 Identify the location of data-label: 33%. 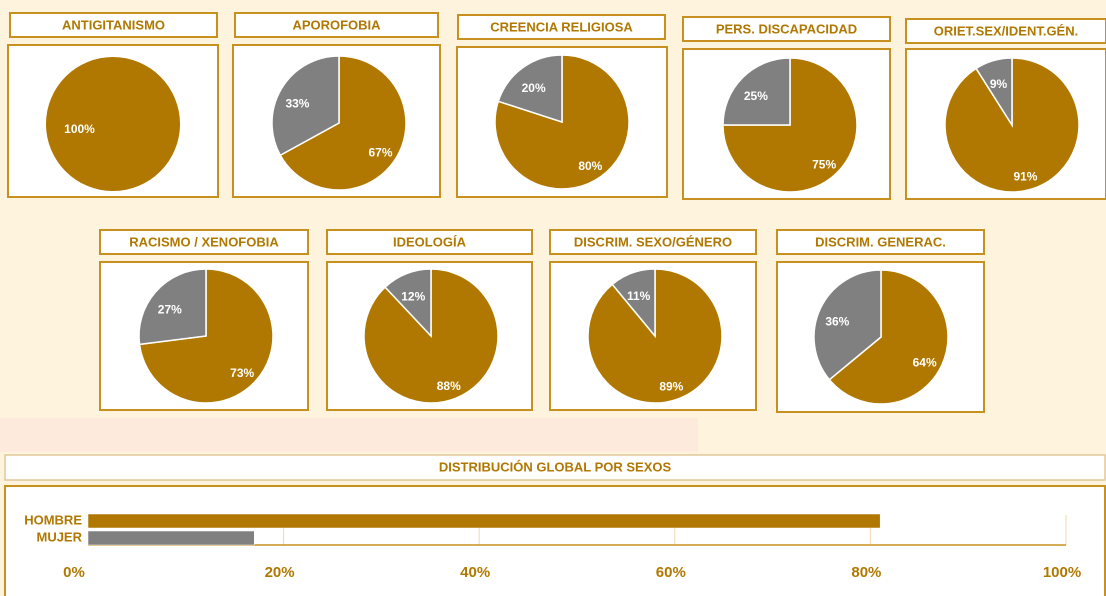
(297, 104).